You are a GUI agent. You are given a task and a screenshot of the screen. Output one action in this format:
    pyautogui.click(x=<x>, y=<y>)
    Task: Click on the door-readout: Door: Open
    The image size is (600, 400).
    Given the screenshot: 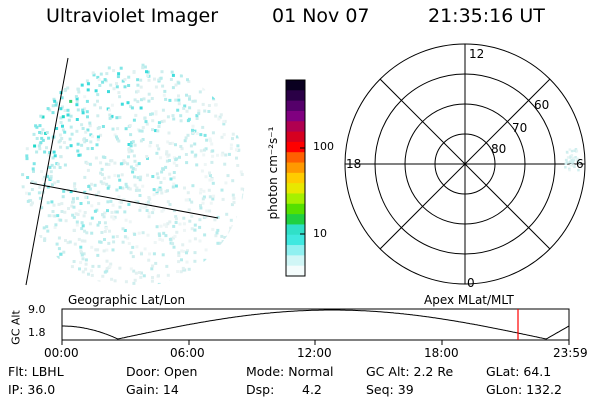 What is the action you would take?
    pyautogui.click(x=162, y=371)
    